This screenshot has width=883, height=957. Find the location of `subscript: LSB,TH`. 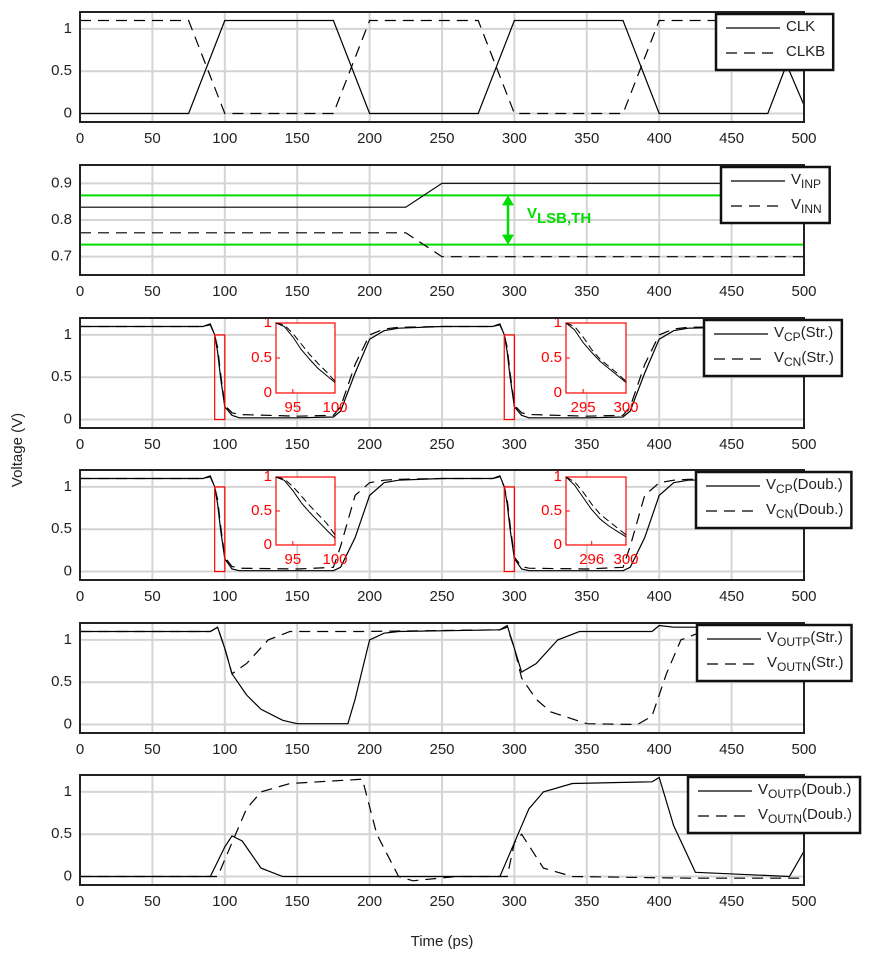

subscript: LSB,TH is located at coordinates (564, 218).